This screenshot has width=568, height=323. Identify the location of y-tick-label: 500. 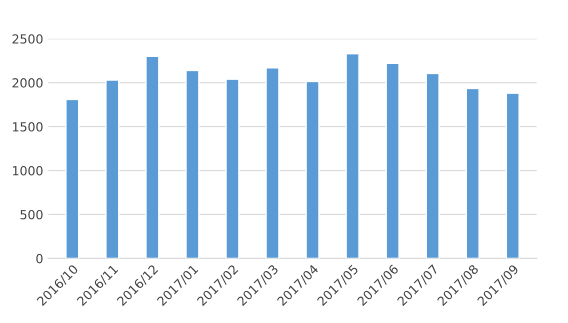
(31, 215).